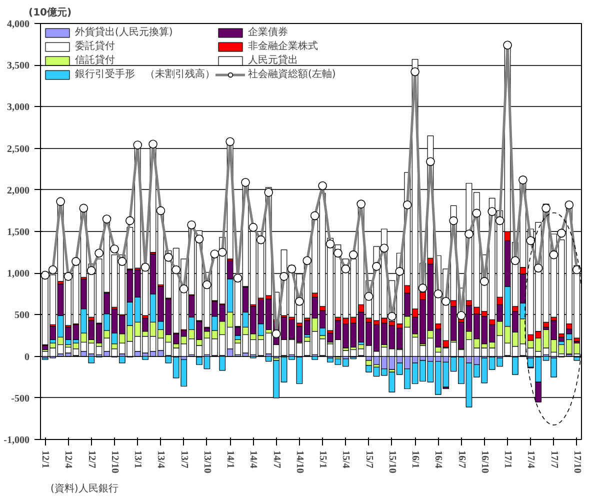 The image size is (589, 499). What do you see at coordinates (45, 459) in the screenshot?
I see `x-tick-label: 12/1` at bounding box center [45, 459].